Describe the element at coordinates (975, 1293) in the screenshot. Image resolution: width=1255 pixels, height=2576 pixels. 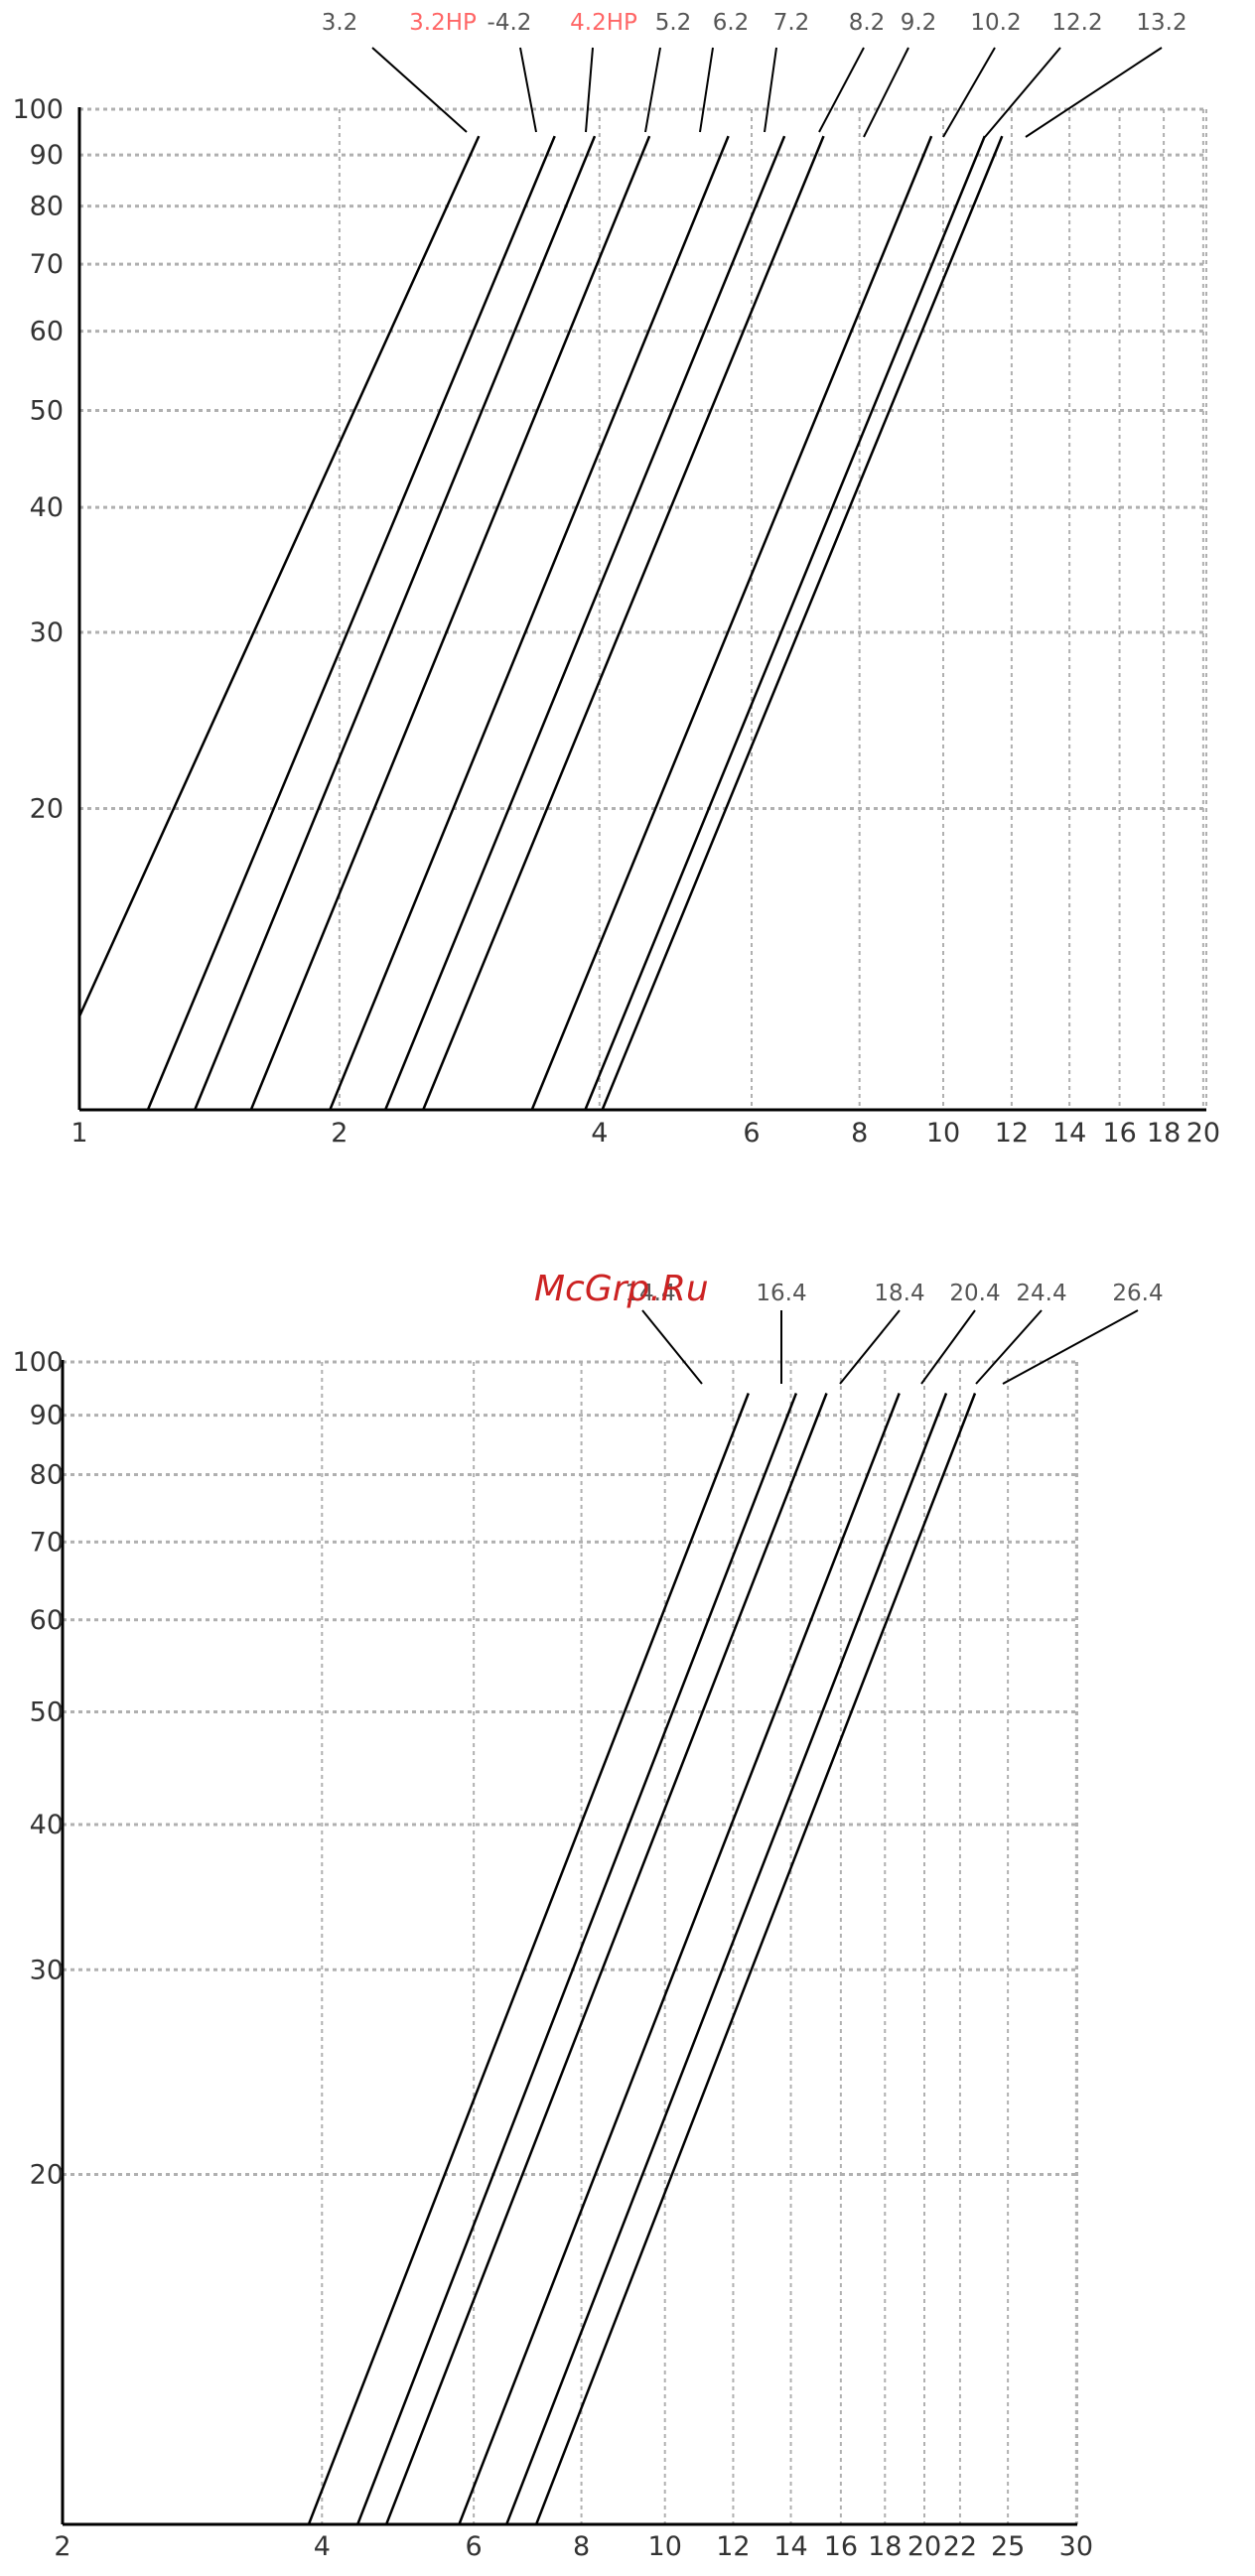
I see `series-label: 20.4` at that location.